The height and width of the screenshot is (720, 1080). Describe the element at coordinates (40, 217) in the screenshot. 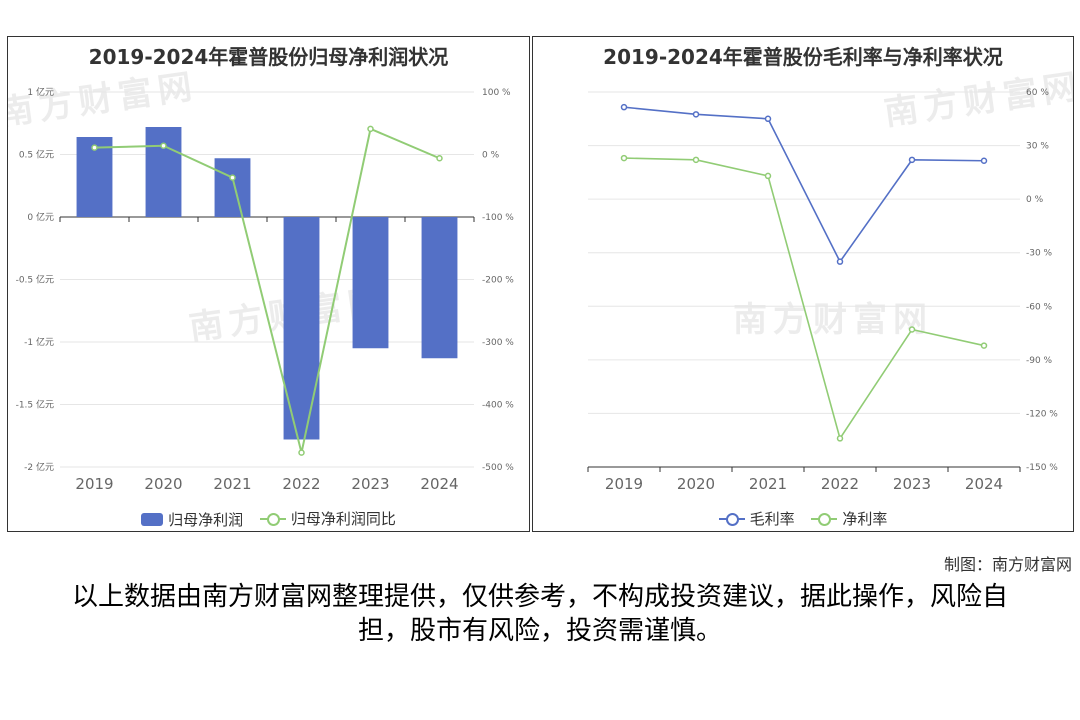

I see `y-tick-label-left: 0 亿元` at that location.